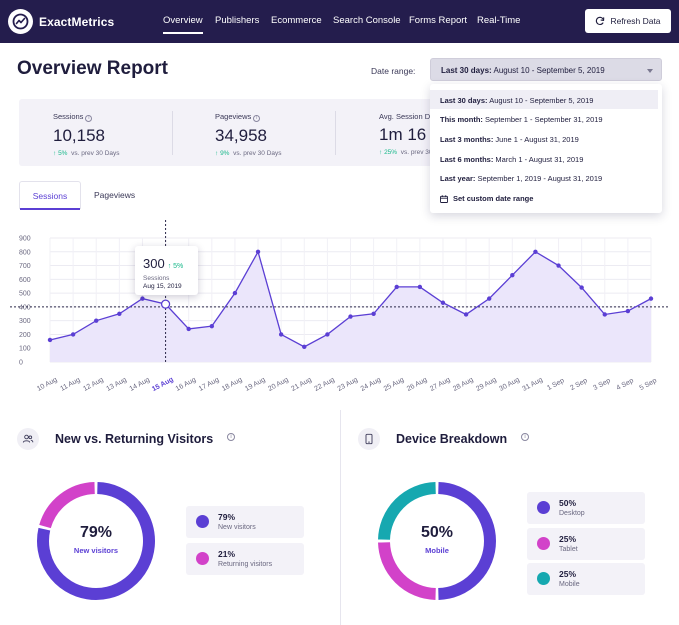  What do you see at coordinates (539, 178) in the screenshot?
I see `option-dates: September 1, 2019 - August 31, 2019` at bounding box center [539, 178].